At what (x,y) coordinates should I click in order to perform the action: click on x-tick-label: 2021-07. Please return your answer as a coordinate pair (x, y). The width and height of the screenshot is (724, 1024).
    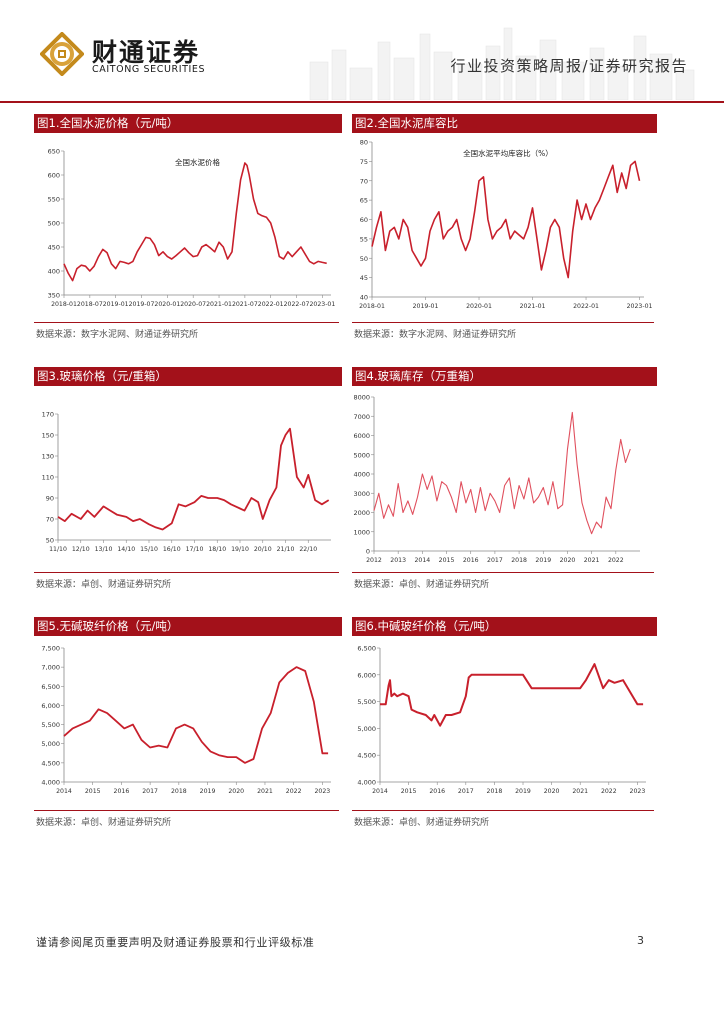
    Looking at the image, I should click on (245, 304).